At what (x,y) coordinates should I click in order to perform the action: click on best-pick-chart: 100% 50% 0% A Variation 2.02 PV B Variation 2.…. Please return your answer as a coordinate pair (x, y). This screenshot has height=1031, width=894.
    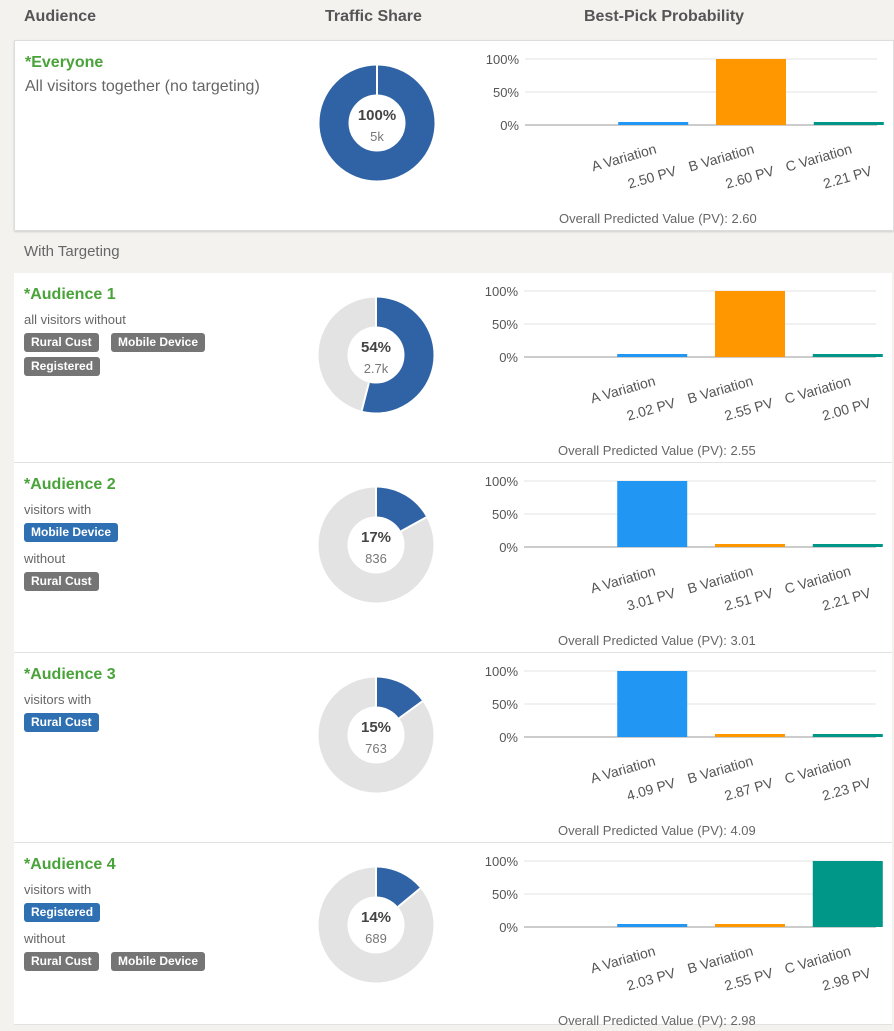
    Looking at the image, I should click on (676, 371).